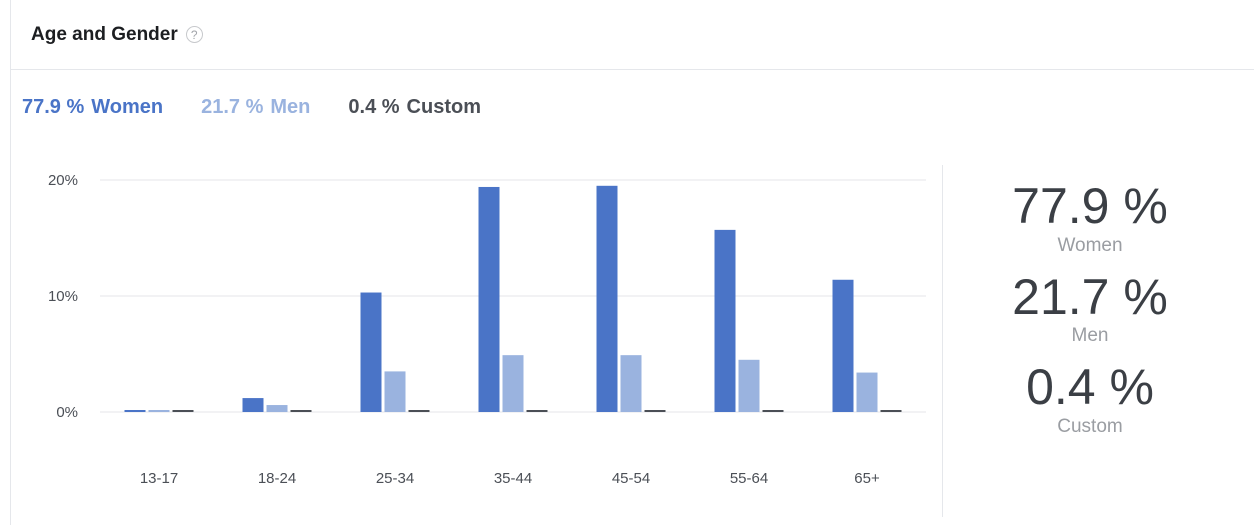 The width and height of the screenshot is (1254, 525). I want to click on x-tick-label: 35-44, so click(513, 478).